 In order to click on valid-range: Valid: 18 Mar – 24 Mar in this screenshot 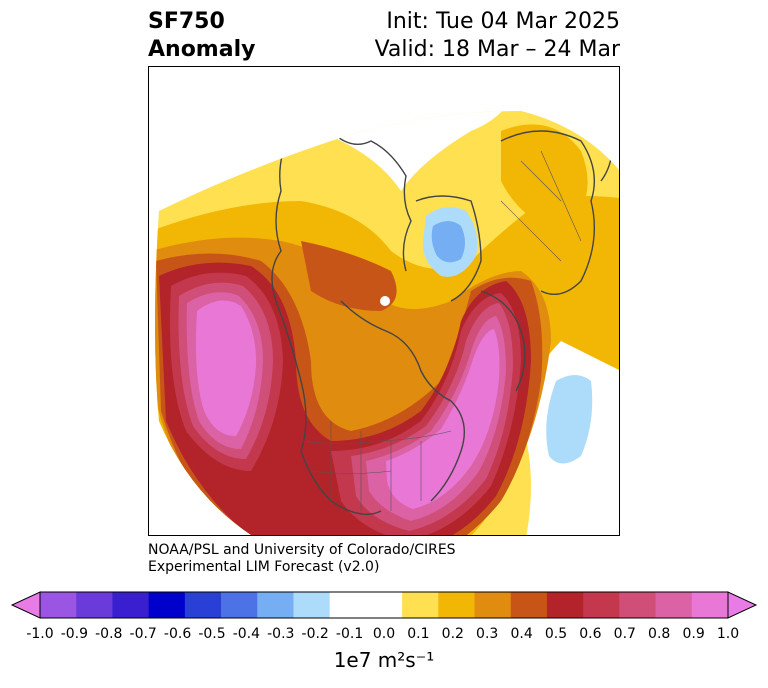, I will do `click(497, 49)`.